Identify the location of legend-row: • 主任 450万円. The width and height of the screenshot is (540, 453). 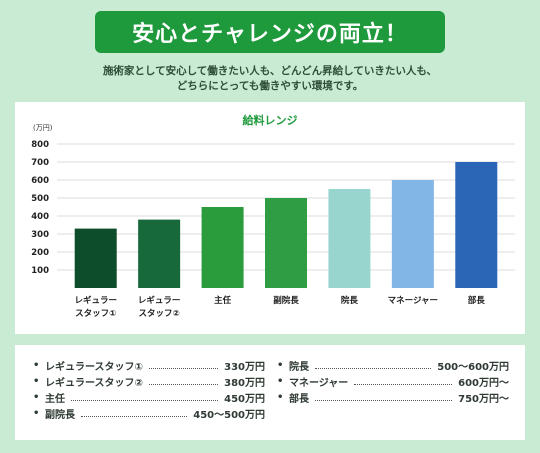
(149, 397).